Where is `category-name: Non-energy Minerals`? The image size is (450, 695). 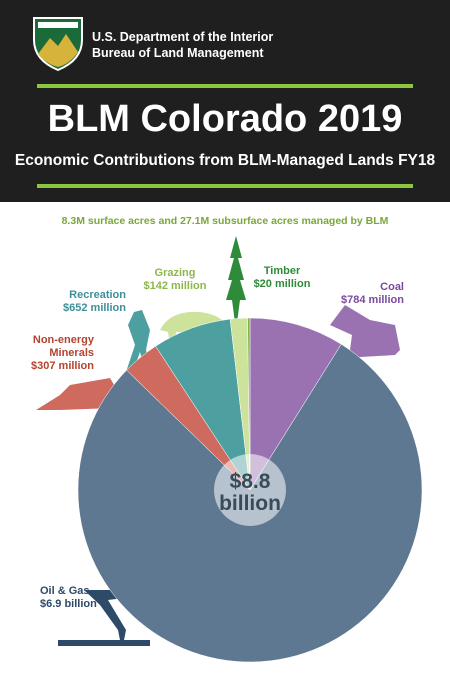
category-name: Non-energy Minerals is located at coordinates (63, 346).